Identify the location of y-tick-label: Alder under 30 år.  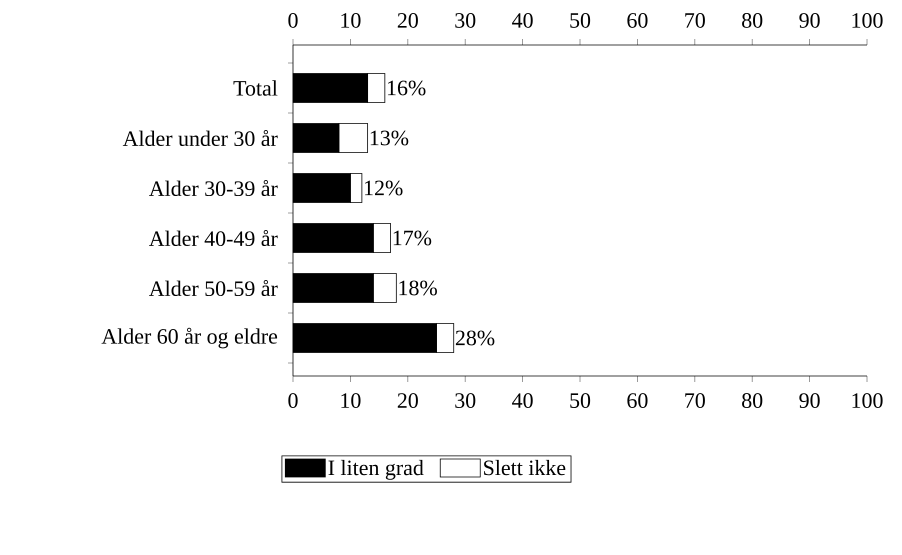
(200, 138).